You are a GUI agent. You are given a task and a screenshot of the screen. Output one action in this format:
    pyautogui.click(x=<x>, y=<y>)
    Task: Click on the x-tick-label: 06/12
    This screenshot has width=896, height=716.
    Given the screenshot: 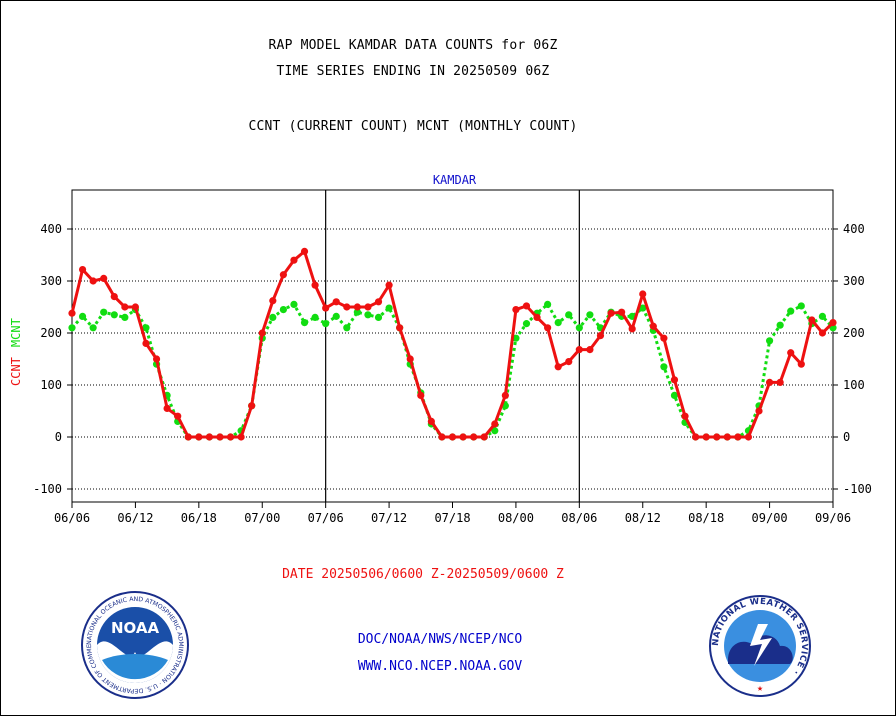 What is the action you would take?
    pyautogui.click(x=135, y=518)
    